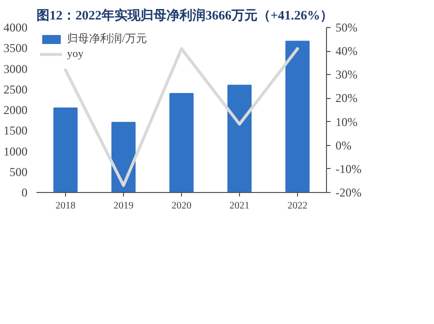 The height and width of the screenshot is (324, 434). What do you see at coordinates (75, 54) in the screenshot?
I see `legend-label: yoy` at bounding box center [75, 54].